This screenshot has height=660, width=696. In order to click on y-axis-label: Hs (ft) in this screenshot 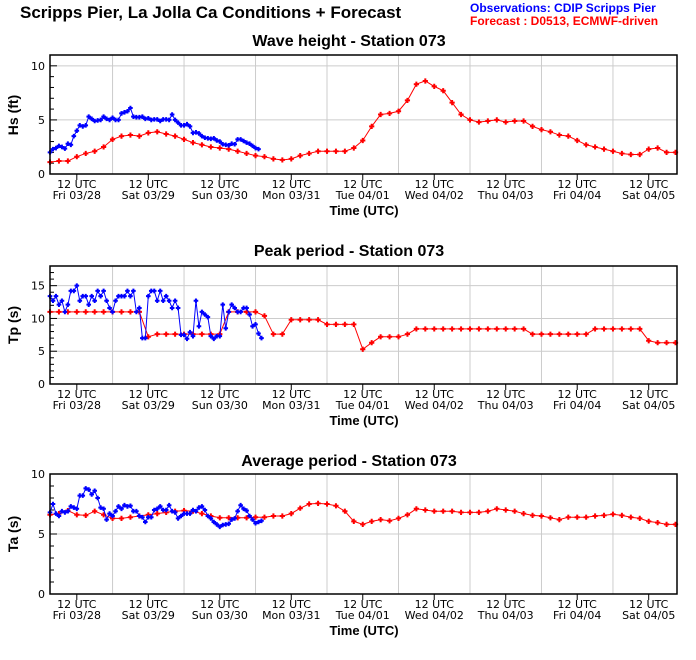, I will do `click(13, 115)`.